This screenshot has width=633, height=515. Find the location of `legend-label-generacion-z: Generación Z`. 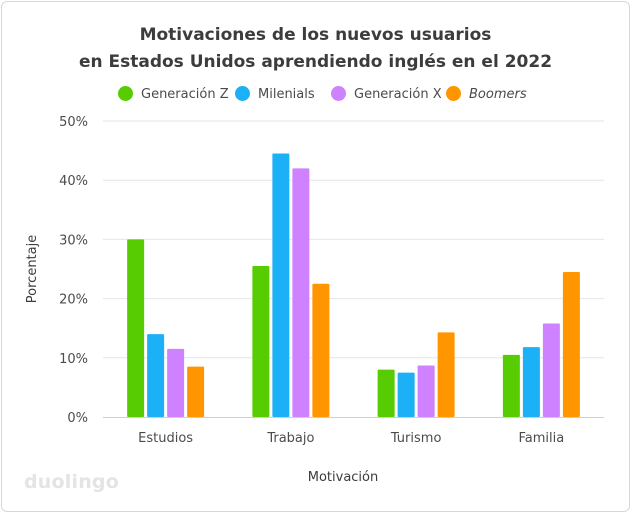

legend-label-generacion-z: Generación Z is located at coordinates (185, 94).